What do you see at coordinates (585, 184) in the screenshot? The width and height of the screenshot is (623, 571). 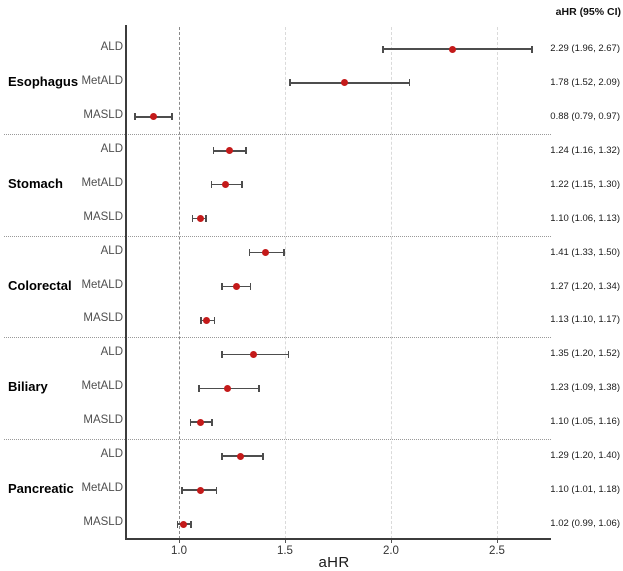 I see `ahr-value: 1.22 (1.15, 1.30)` at bounding box center [585, 184].